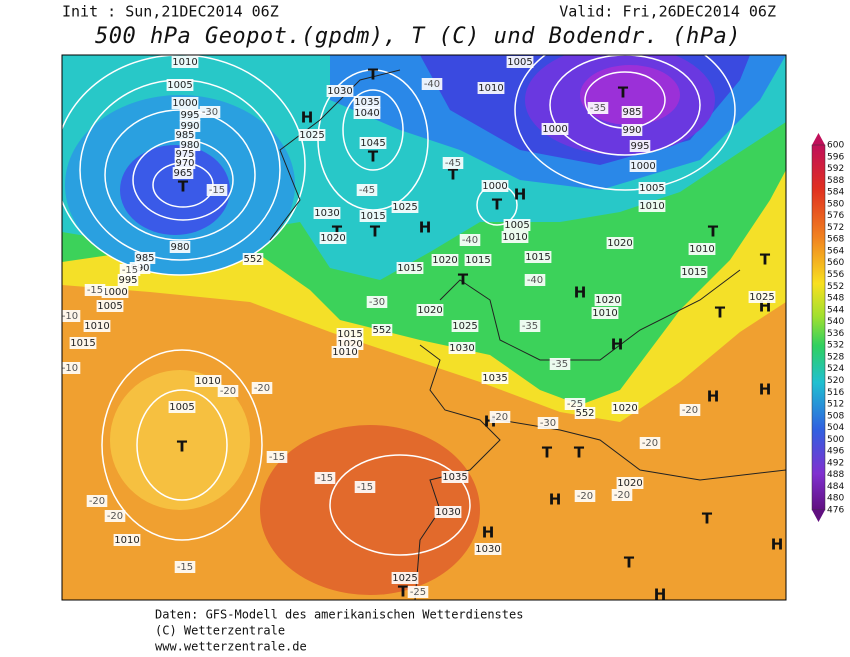 The image size is (850, 657). I want to click on colorbar-body, so click(818, 327).